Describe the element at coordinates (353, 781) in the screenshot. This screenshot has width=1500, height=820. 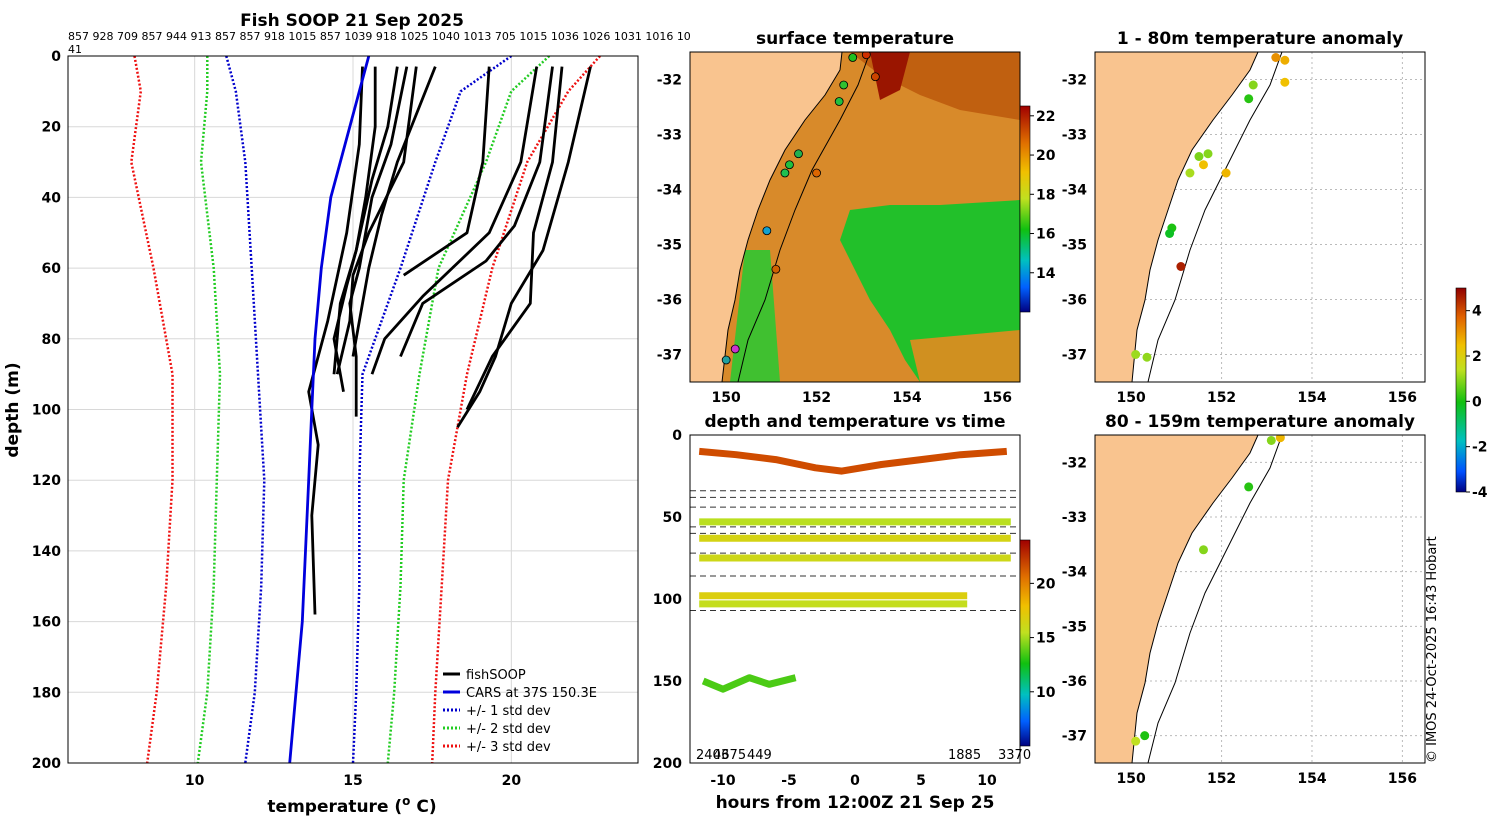
I see `profile-xticks: 10 15 20` at that location.